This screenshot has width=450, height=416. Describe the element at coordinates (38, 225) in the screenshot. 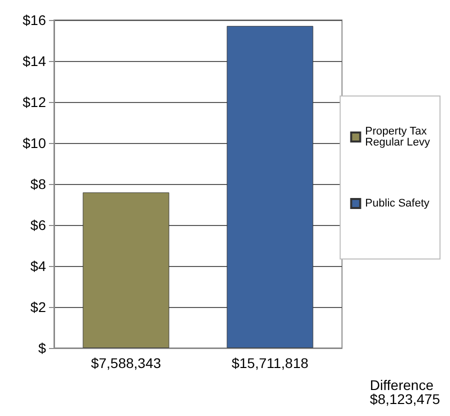

I see `y-tick-label: $6` at that location.